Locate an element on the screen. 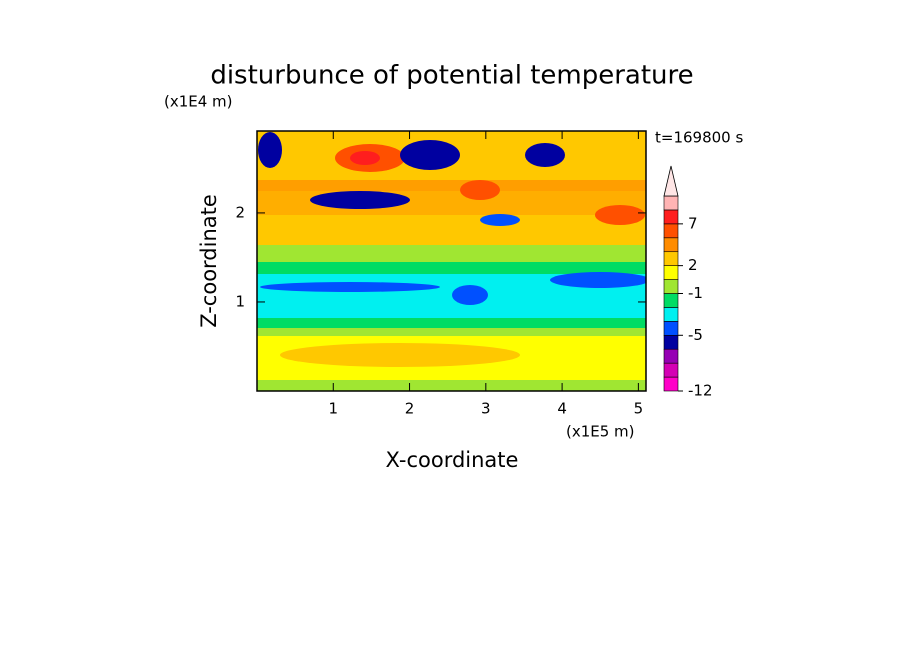 The width and height of the screenshot is (904, 654). y-tick-label: 1 is located at coordinates (240, 301).